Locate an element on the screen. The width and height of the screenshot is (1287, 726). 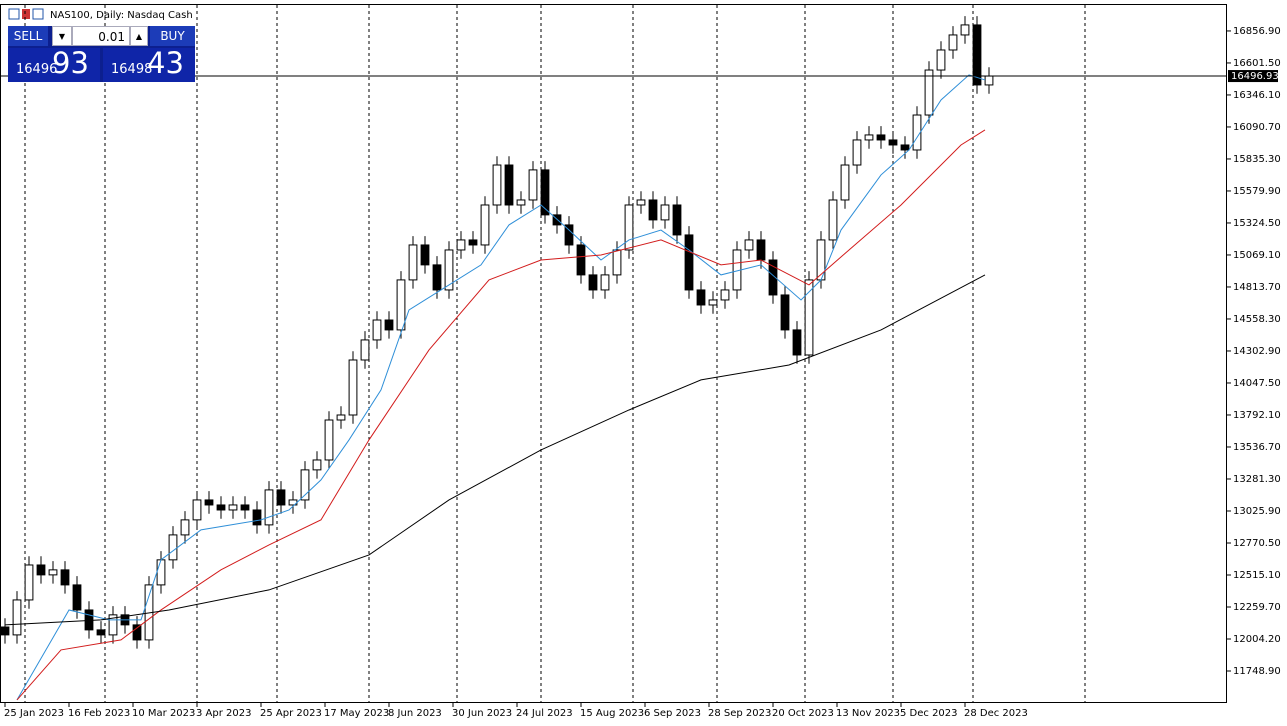
y-tick-label: 13025.90 is located at coordinates (1257, 511).